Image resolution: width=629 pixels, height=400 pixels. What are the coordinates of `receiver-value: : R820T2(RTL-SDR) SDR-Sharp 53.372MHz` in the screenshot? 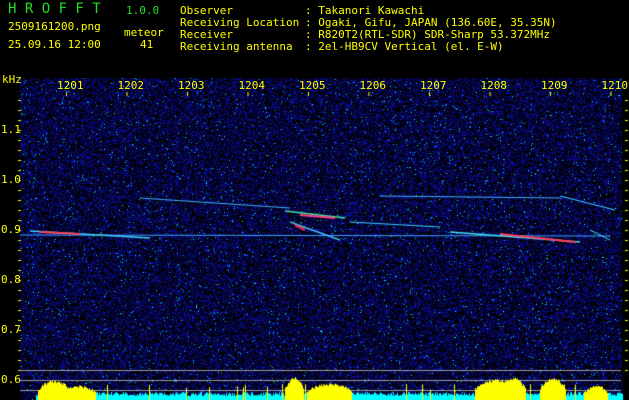 It's located at (428, 34).